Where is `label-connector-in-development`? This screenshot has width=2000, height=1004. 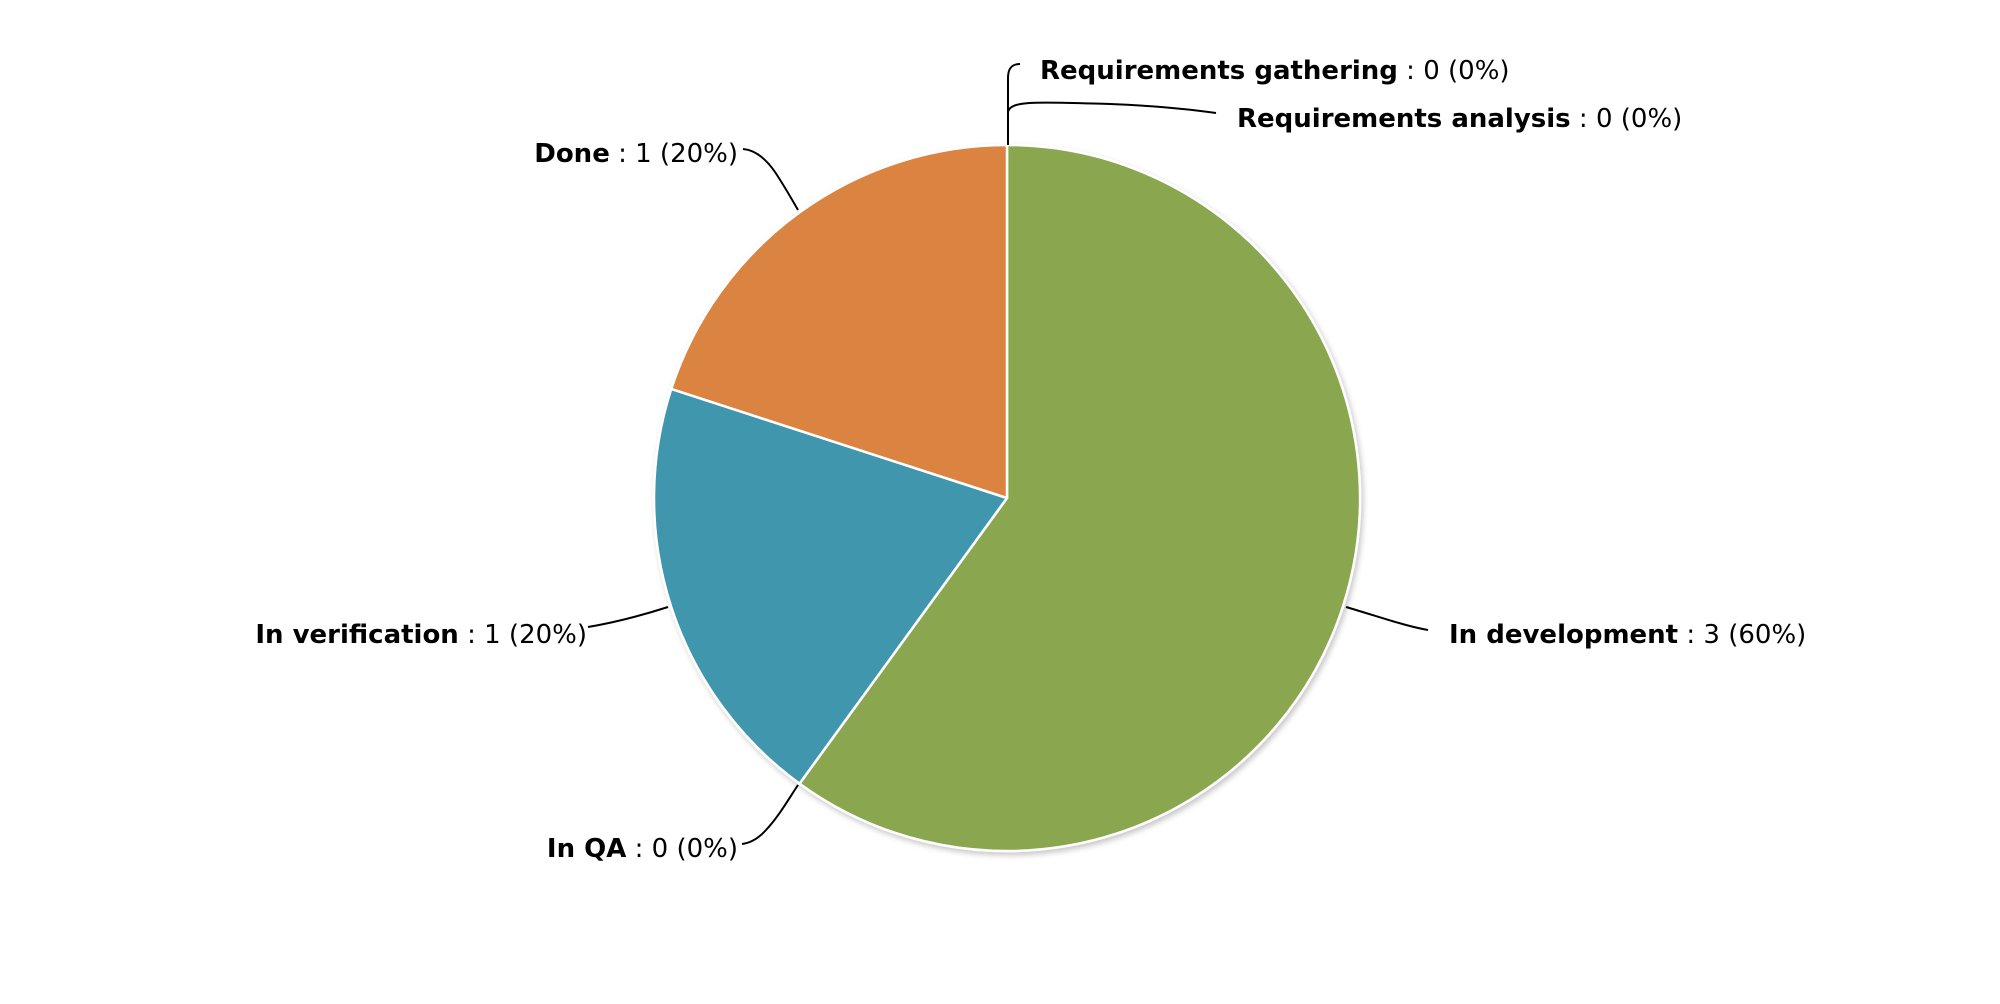 label-connector-in-development is located at coordinates (1387, 618).